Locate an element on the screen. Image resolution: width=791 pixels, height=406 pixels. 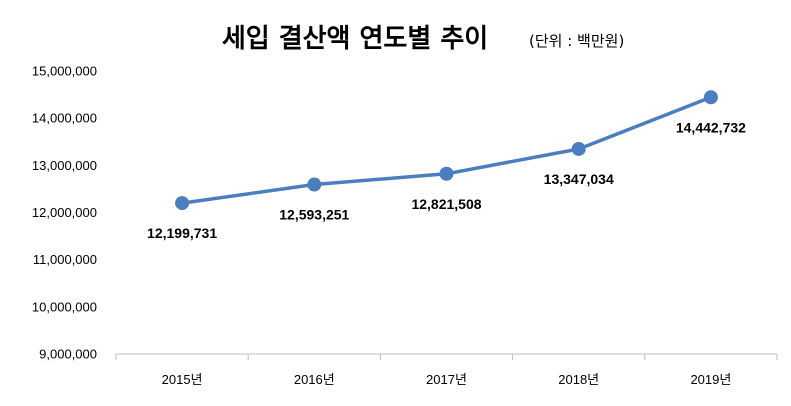
y-tick-label: 11,000,000 is located at coordinates (65, 259).